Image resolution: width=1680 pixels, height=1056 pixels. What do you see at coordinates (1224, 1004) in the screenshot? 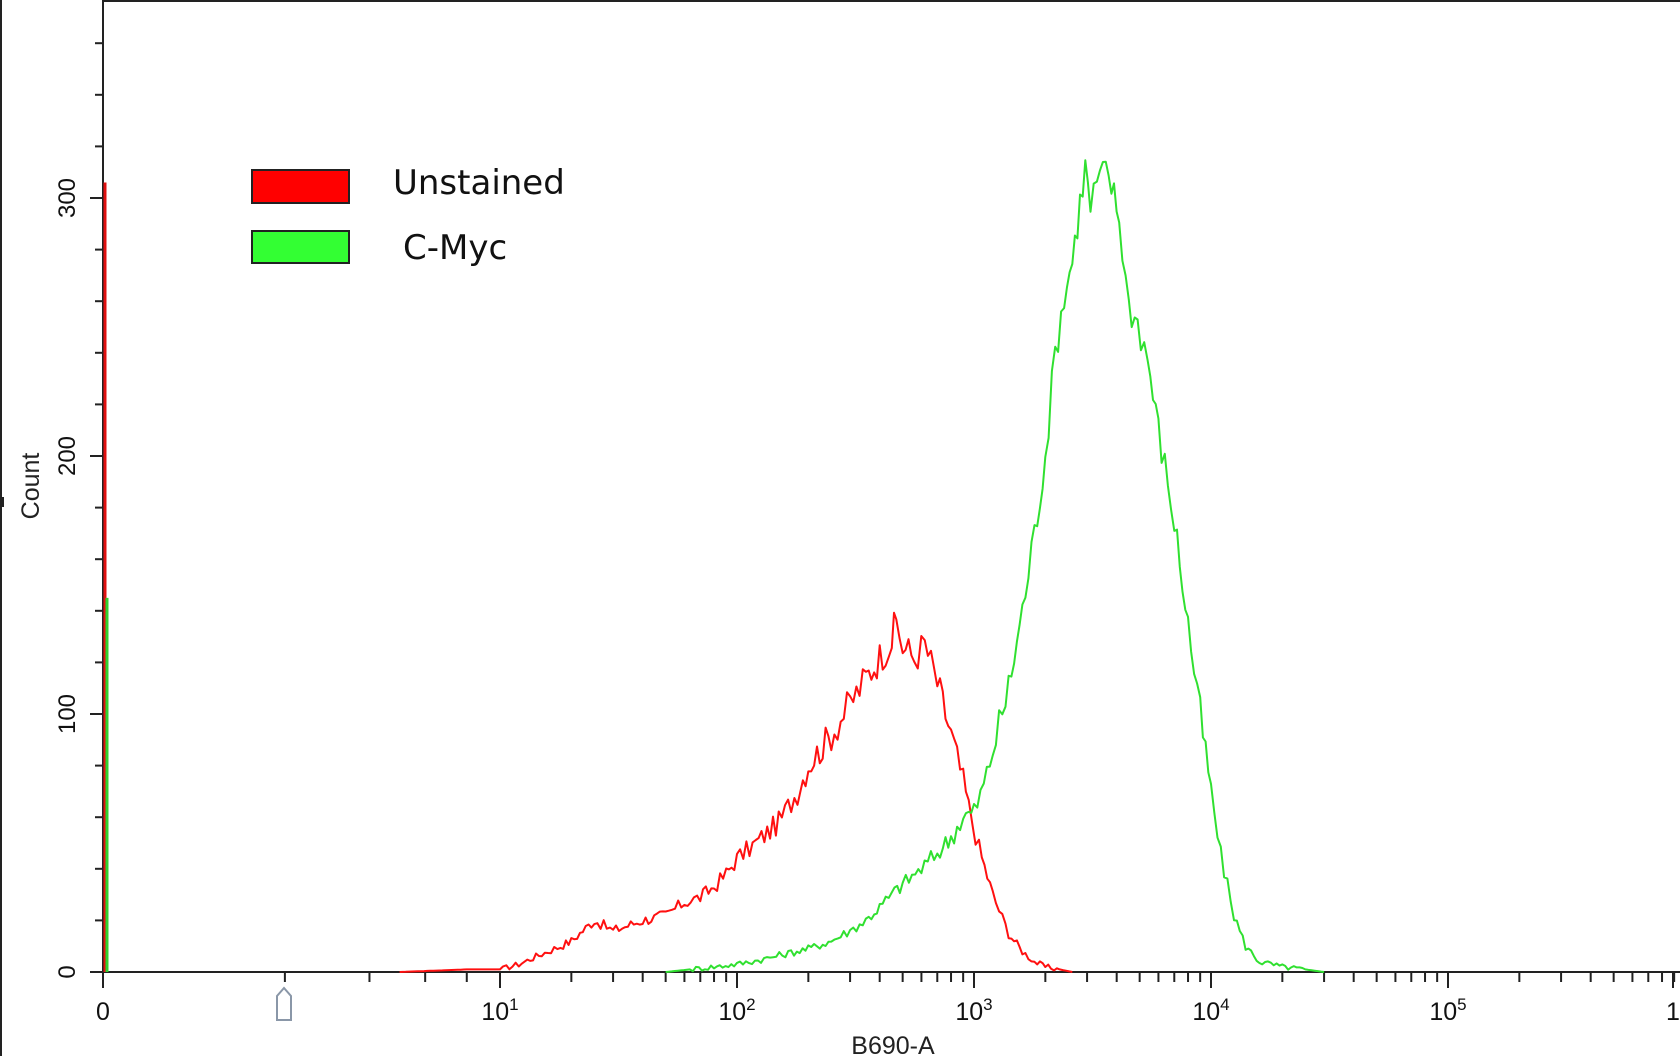
I see `x-tick-exponent: 4` at bounding box center [1224, 1004].